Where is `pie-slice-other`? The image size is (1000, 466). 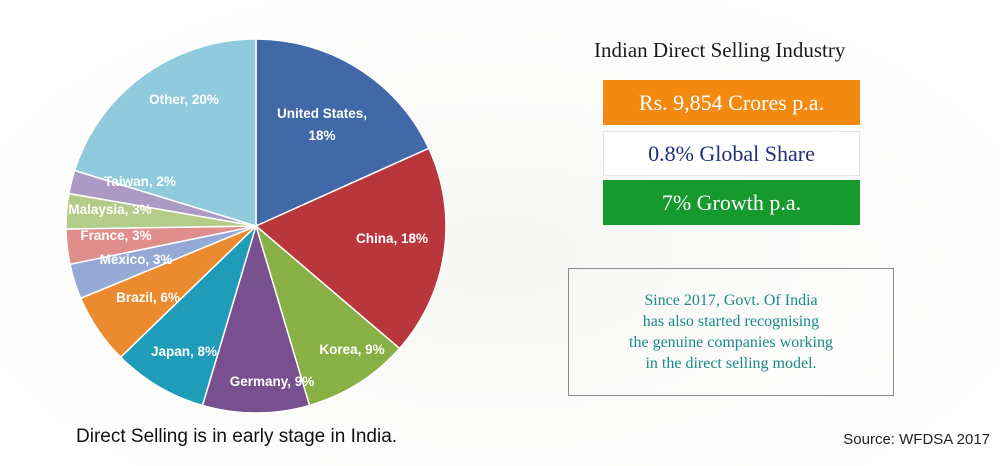 pie-slice-other is located at coordinates (165, 133).